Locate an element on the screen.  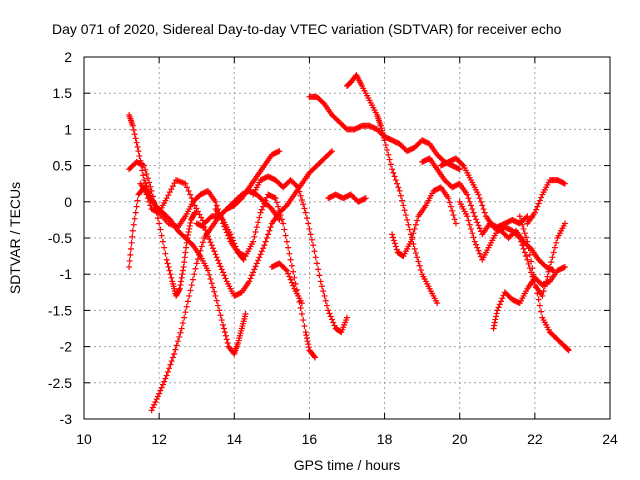
x-tick-label: 24 is located at coordinates (610, 439).